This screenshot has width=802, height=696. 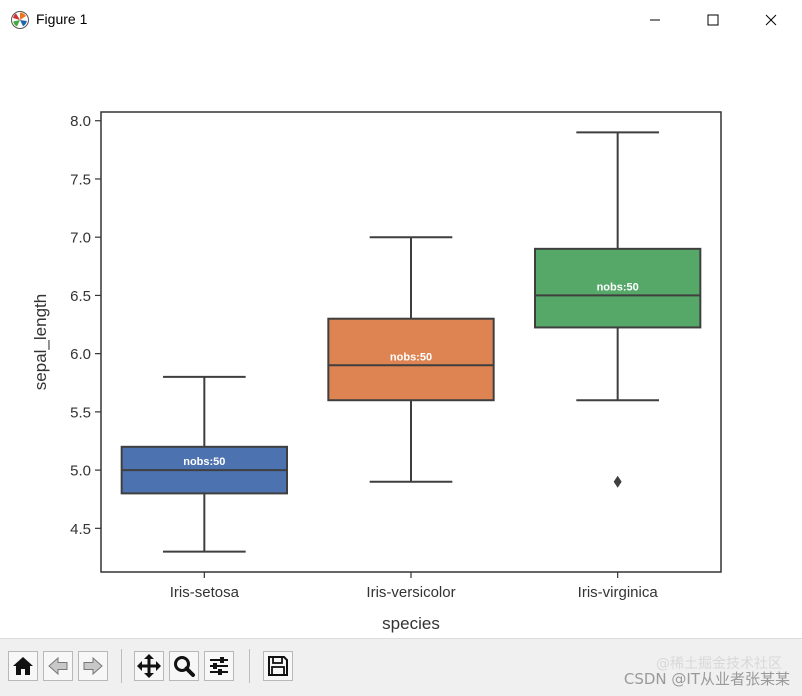 I want to click on back-button, so click(x=58, y=666).